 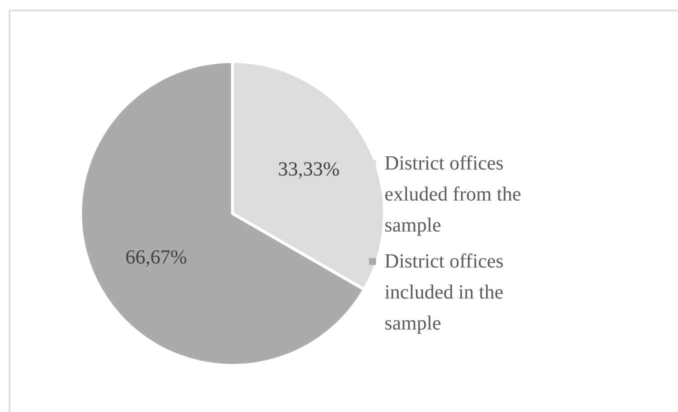 What do you see at coordinates (156, 257) in the screenshot?
I see `data-label: 66,67%` at bounding box center [156, 257].